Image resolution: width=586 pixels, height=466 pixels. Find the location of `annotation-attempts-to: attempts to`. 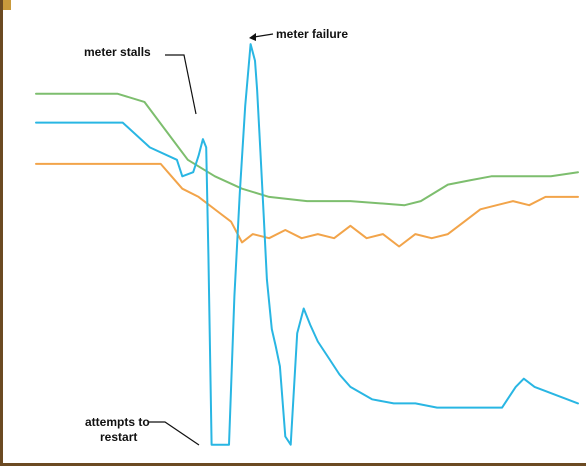

annotation-attempts-to: attempts to is located at coordinates (117, 422).